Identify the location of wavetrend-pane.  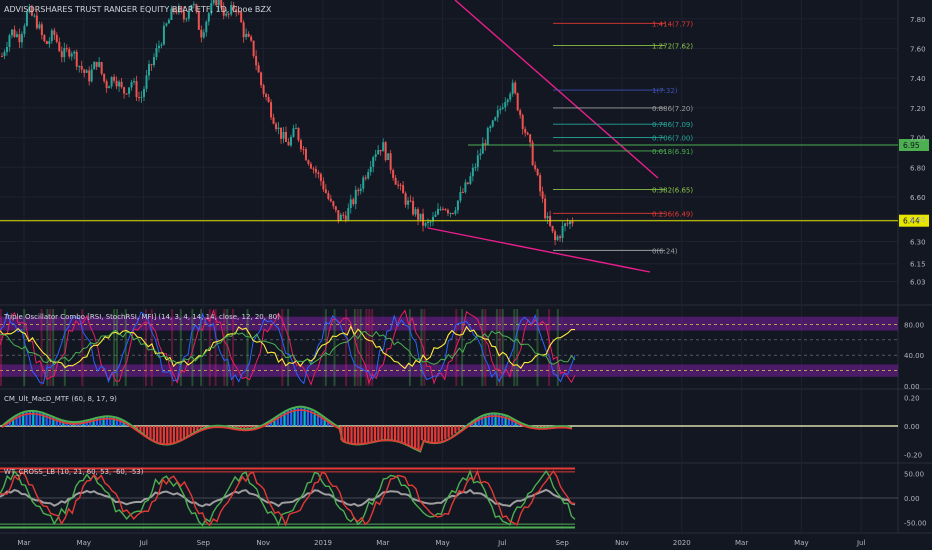
(449, 498).